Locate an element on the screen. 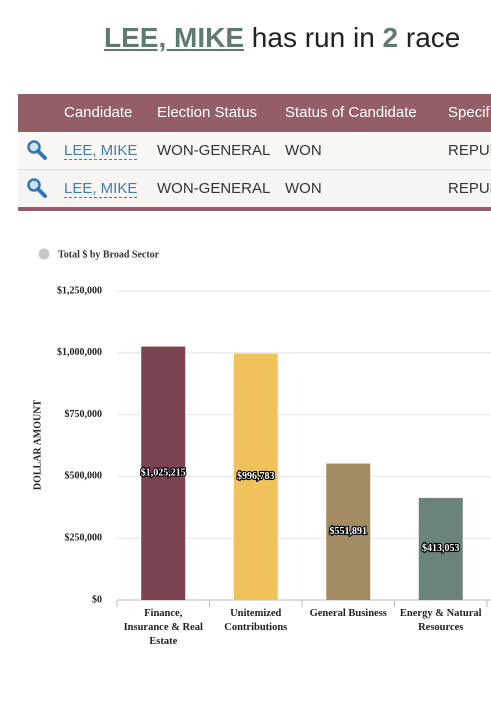  x-tick-label: Finance, Insurance & Real Estate is located at coordinates (163, 627).